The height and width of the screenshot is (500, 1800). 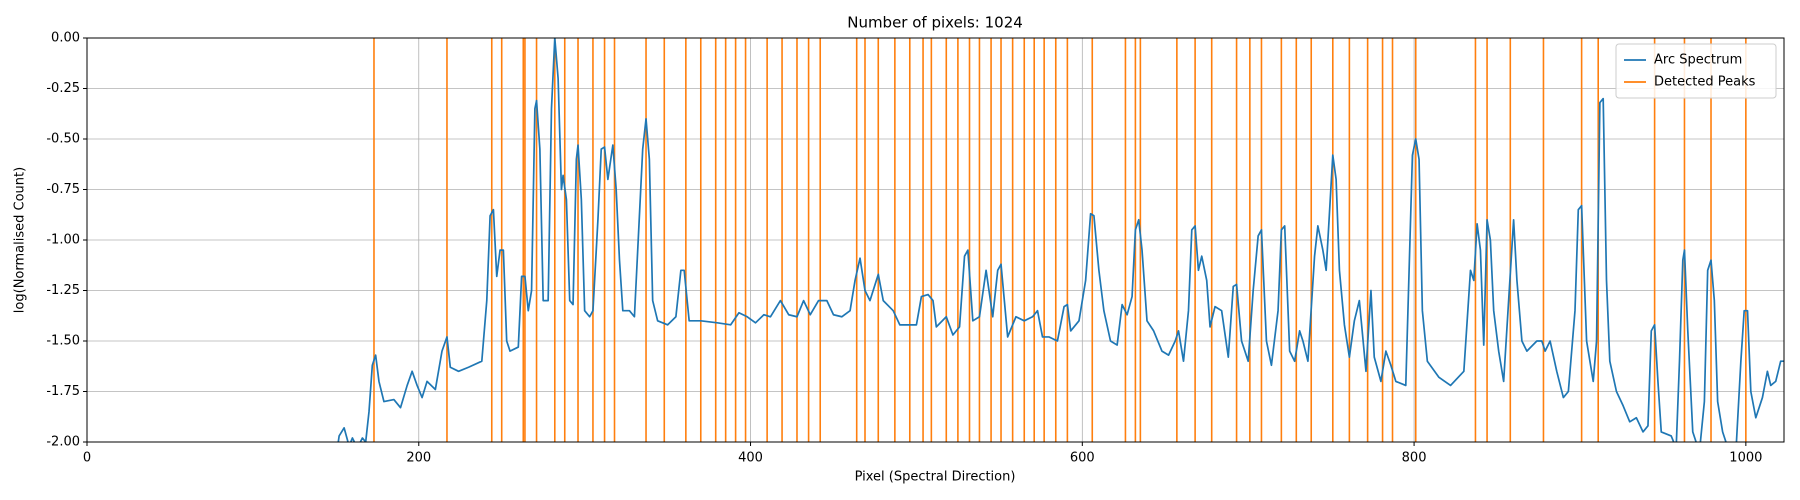 What do you see at coordinates (63, 442) in the screenshot?
I see `y-tick-label: -2.00` at bounding box center [63, 442].